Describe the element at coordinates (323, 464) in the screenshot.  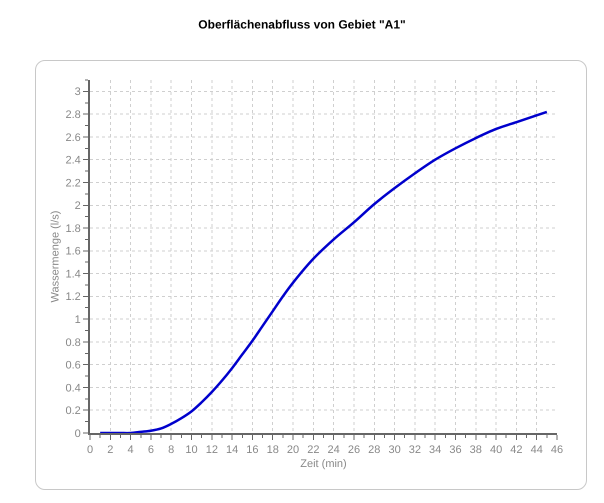
I see `x-axis-title: Zeit (min)` at that location.